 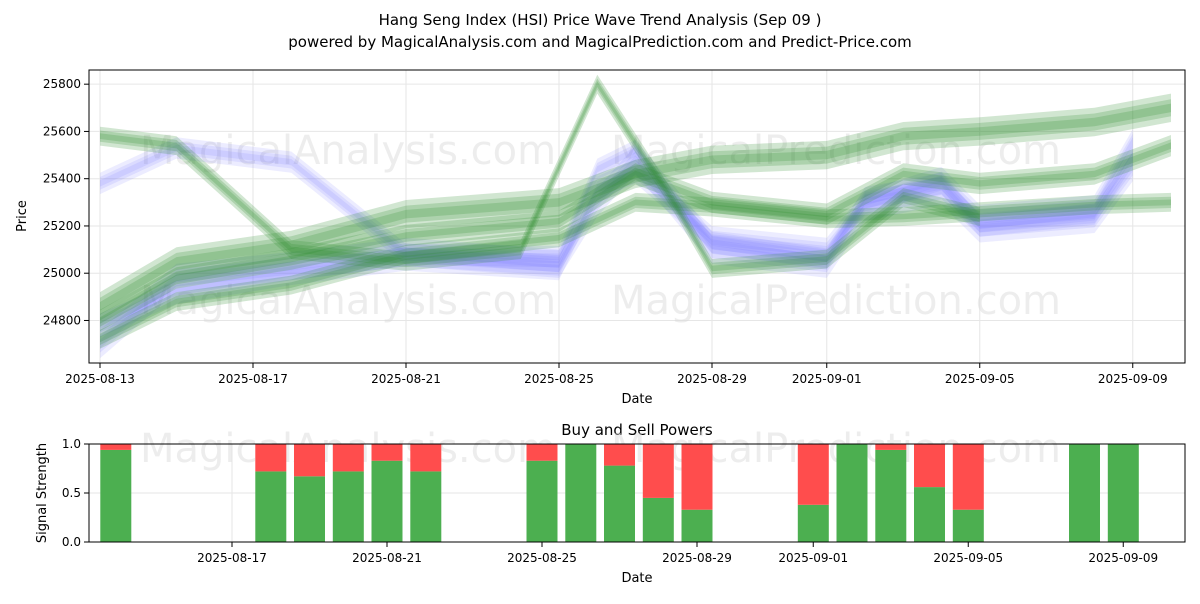 I want to click on y-tick-label: 25600, so click(x=62, y=131).